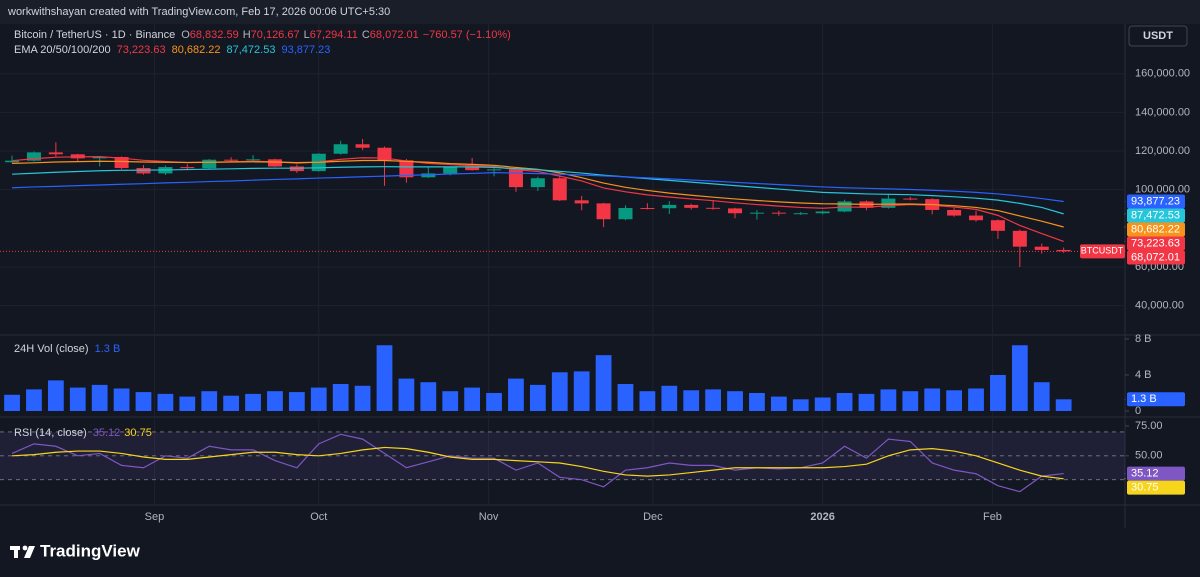 The height and width of the screenshot is (577, 1200). What do you see at coordinates (1145, 487) in the screenshot?
I see `price-pill-label: 30.75` at bounding box center [1145, 487].